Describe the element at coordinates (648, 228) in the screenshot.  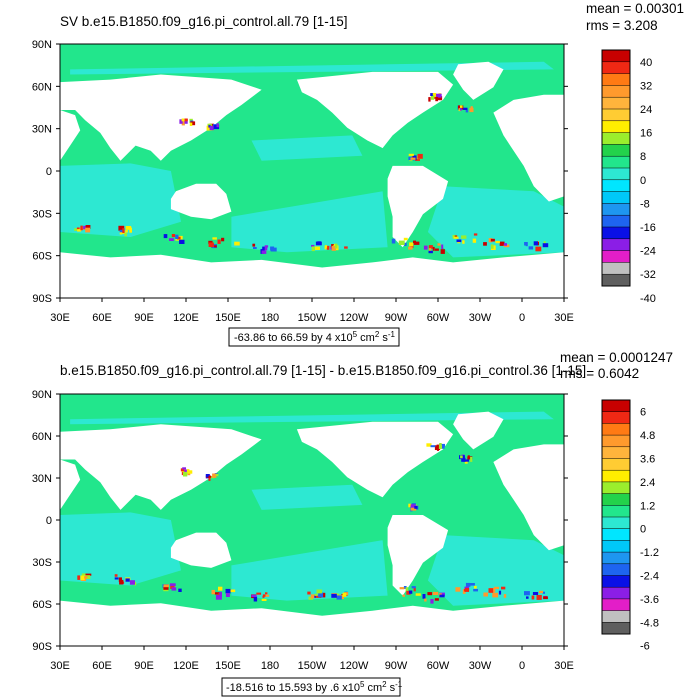
I see `colorbar-label: -16` at that location.